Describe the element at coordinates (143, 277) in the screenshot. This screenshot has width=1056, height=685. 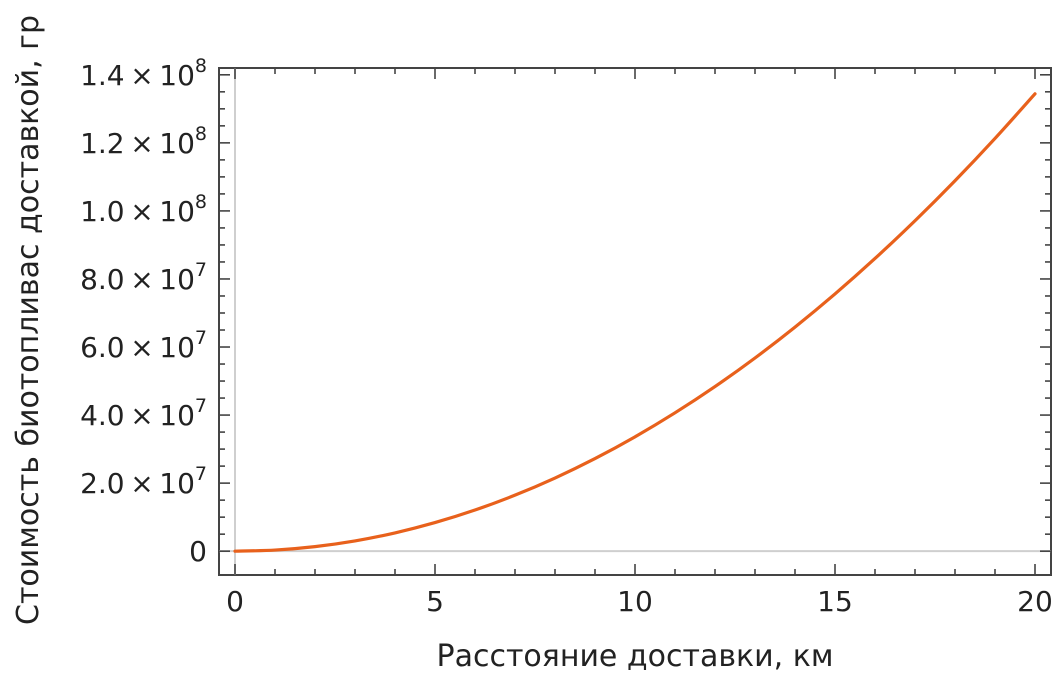
I see `y-tick-label: 8.0 × 10⁷` at that location.